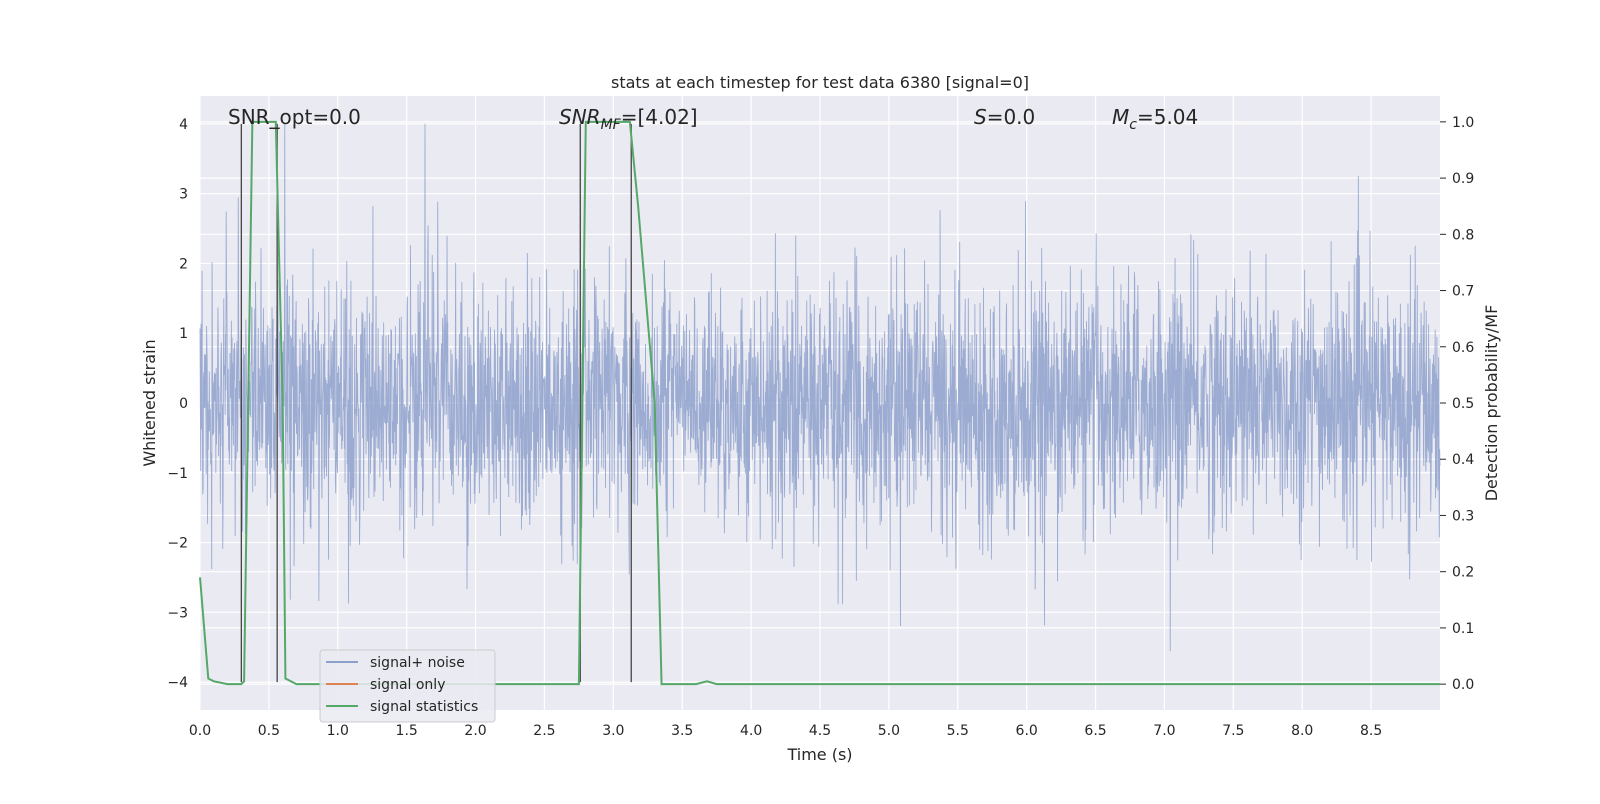  Describe the element at coordinates (1463, 235) in the screenshot. I see `y2-tick-label: 0.8` at that location.